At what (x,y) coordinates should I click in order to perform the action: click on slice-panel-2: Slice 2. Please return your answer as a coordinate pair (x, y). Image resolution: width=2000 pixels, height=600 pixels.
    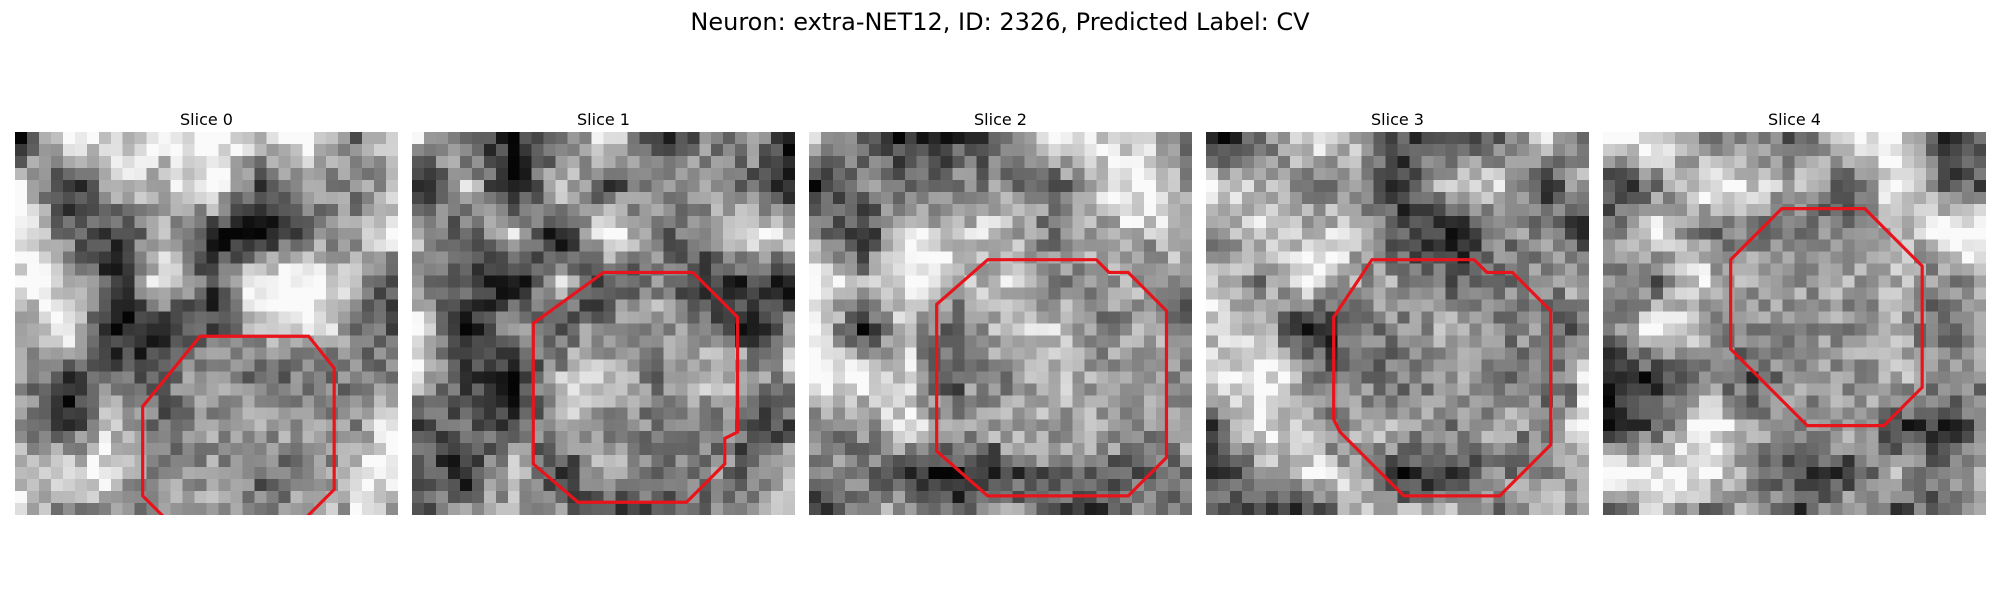
    Looking at the image, I should click on (1000, 311).